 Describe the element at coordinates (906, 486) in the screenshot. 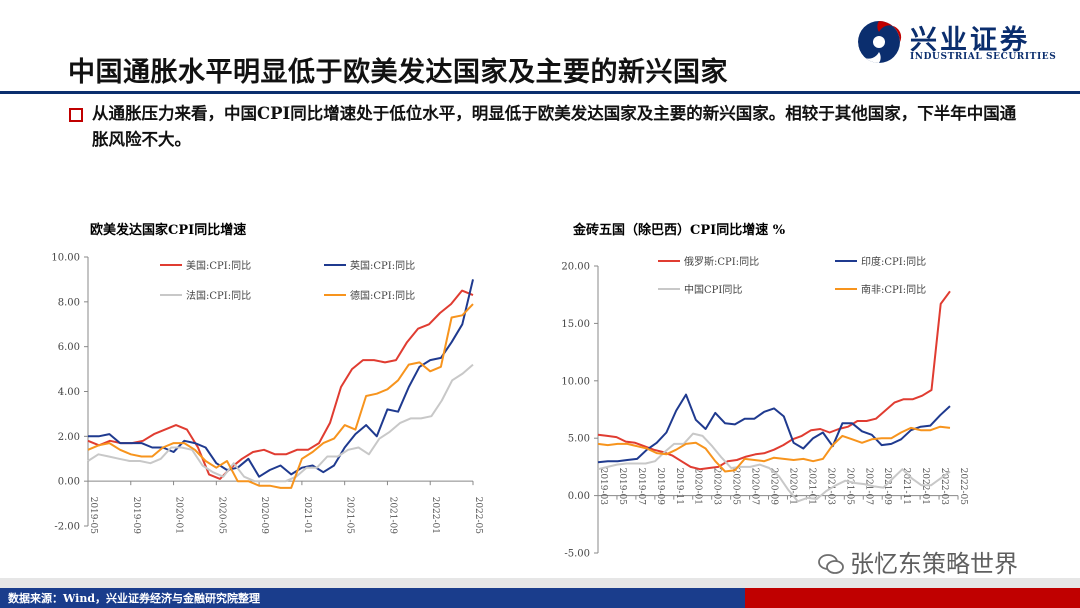

I see `chart2-xtick-label: 2021-11` at that location.